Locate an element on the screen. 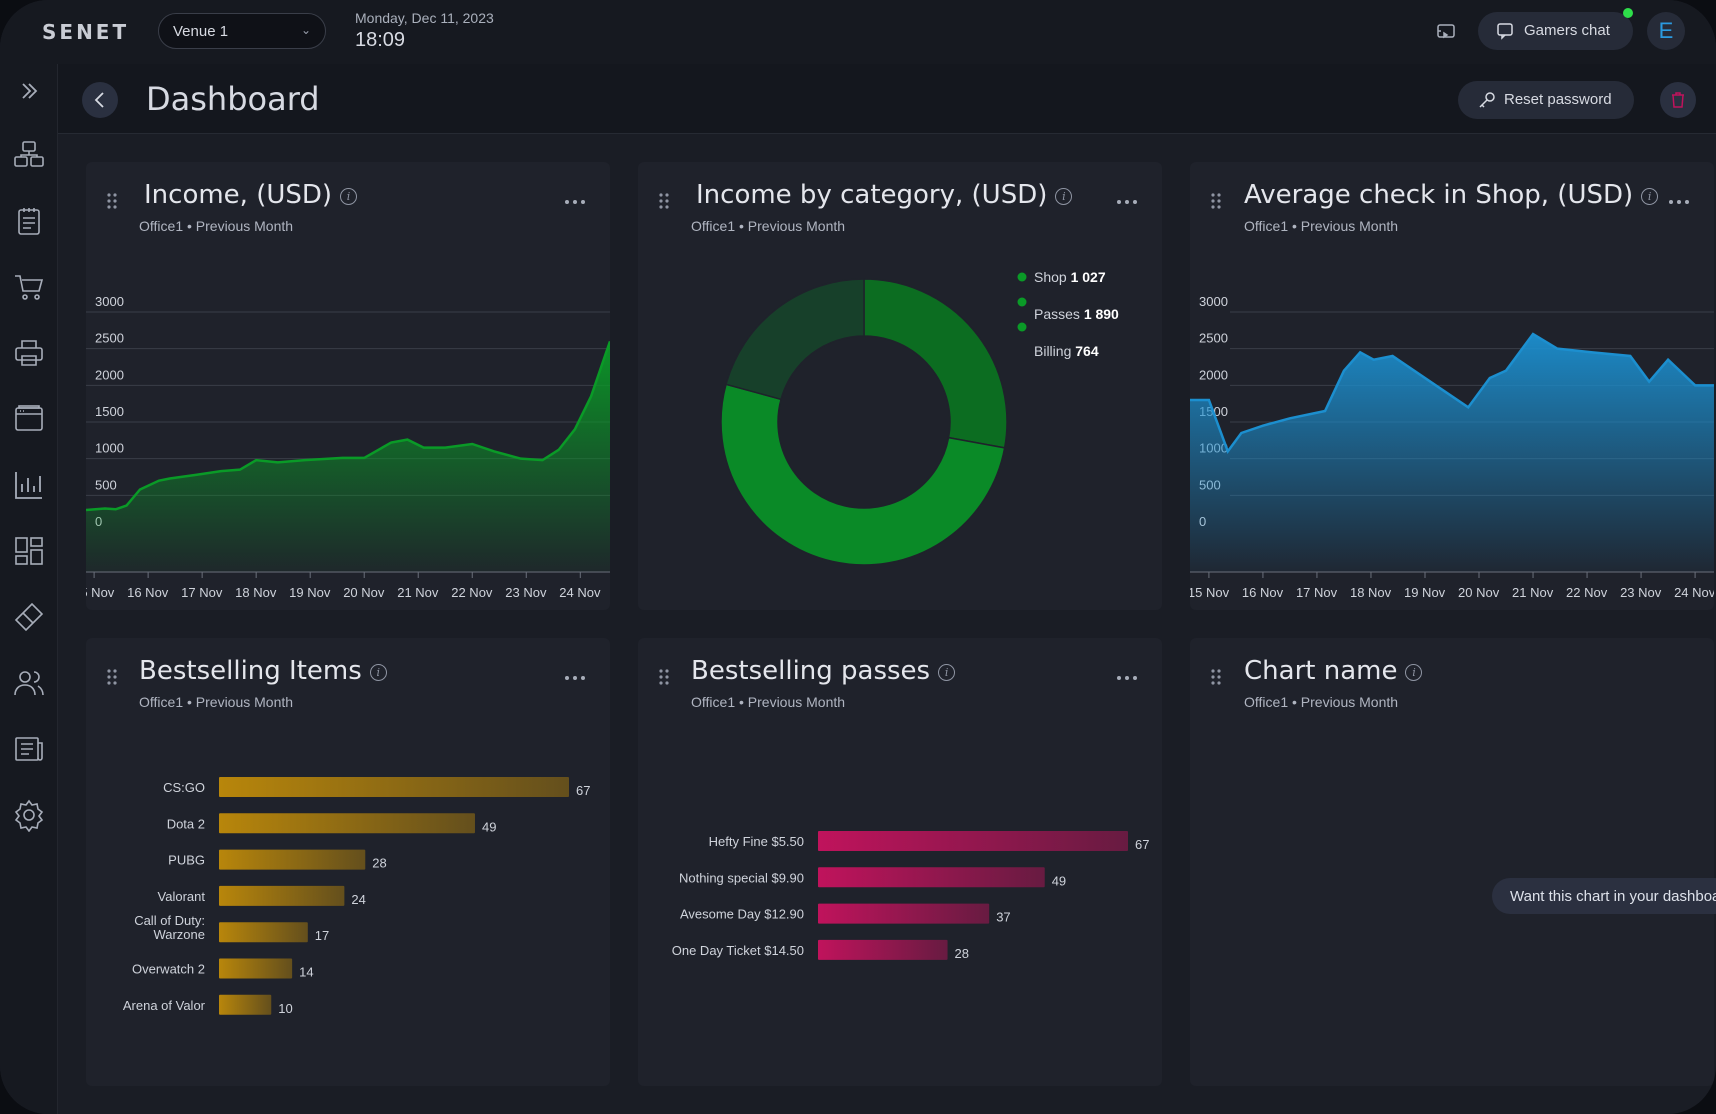 This screenshot has width=1716, height=1114. avatar: E is located at coordinates (1666, 31).